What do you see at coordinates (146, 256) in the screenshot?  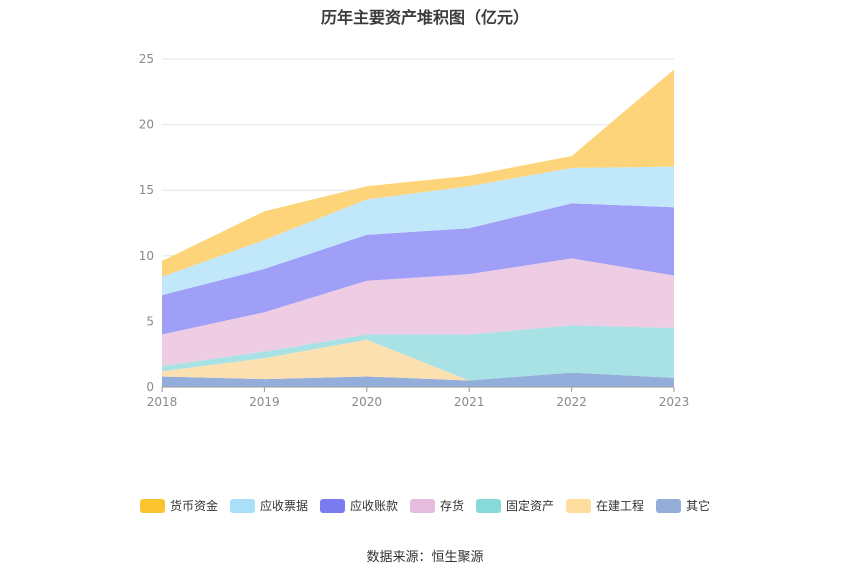 I see `y-tick-label: 10` at bounding box center [146, 256].